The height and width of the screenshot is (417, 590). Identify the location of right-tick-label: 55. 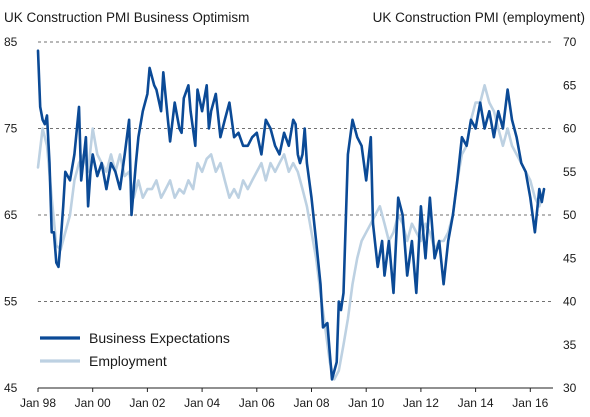
(570, 172).